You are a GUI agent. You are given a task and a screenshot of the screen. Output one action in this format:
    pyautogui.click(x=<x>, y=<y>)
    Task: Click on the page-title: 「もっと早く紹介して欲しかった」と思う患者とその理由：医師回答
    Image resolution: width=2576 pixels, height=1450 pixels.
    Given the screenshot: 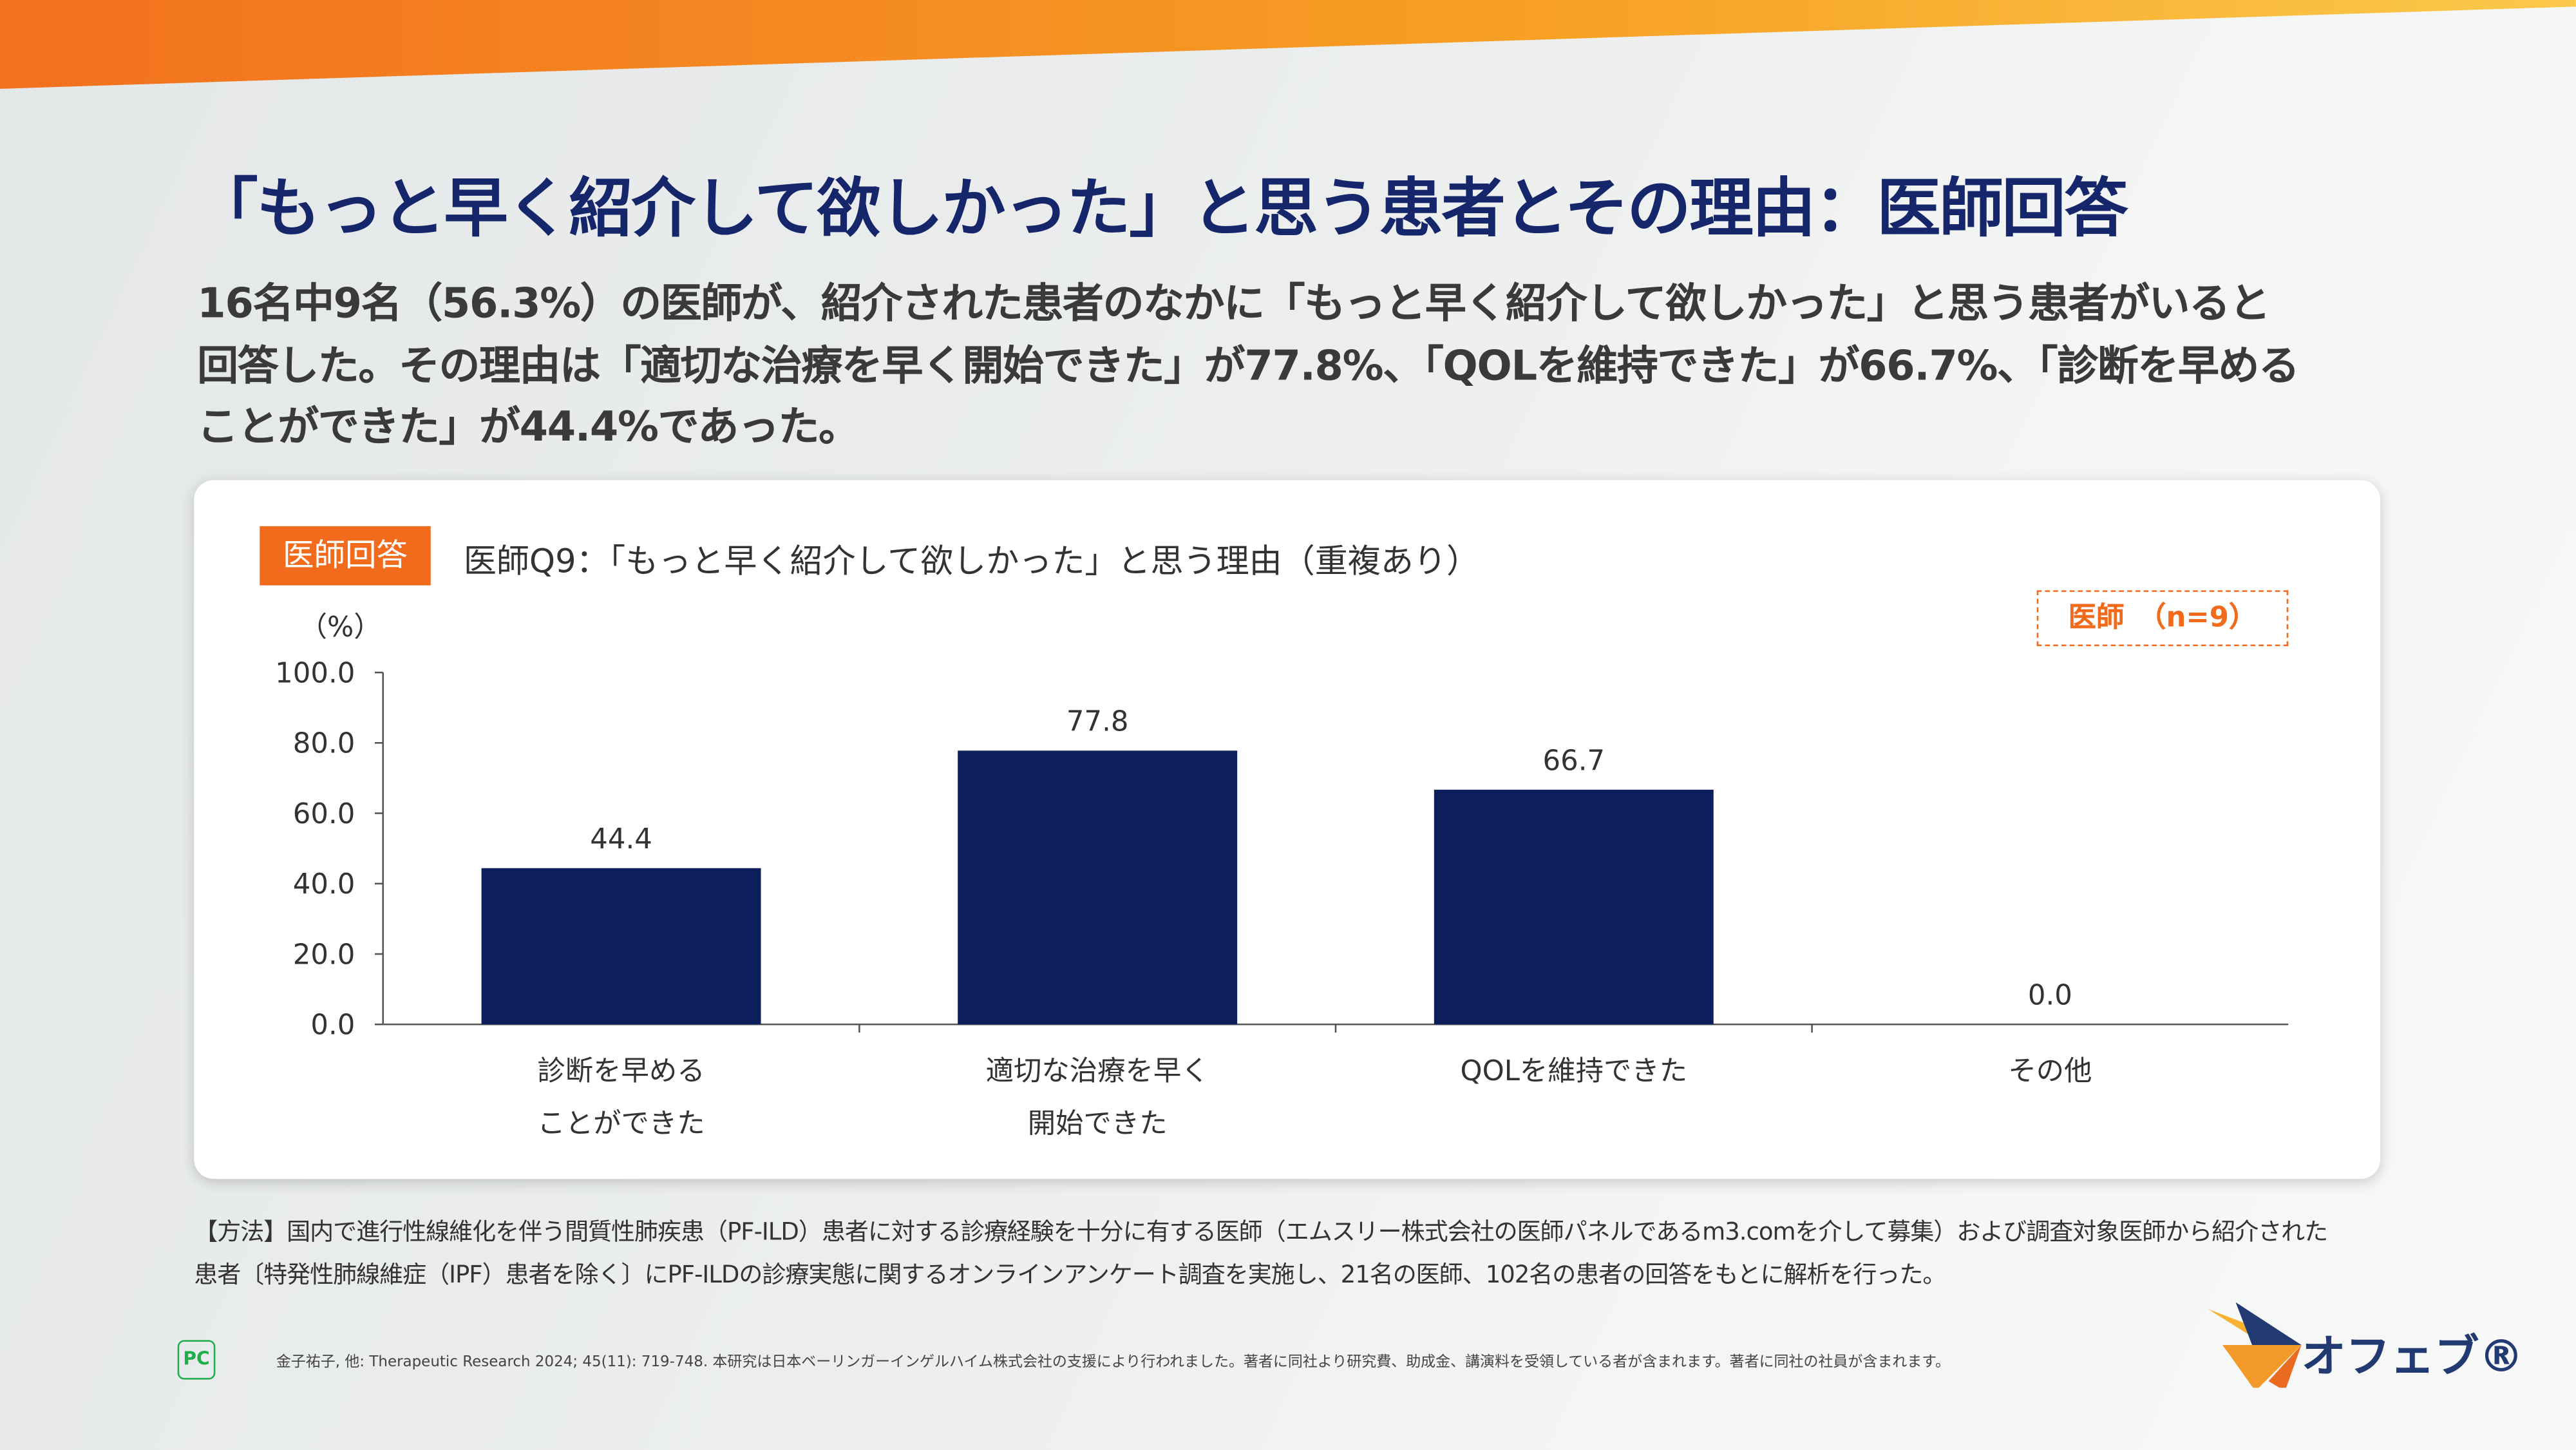 What is the action you would take?
    pyautogui.click(x=1161, y=210)
    